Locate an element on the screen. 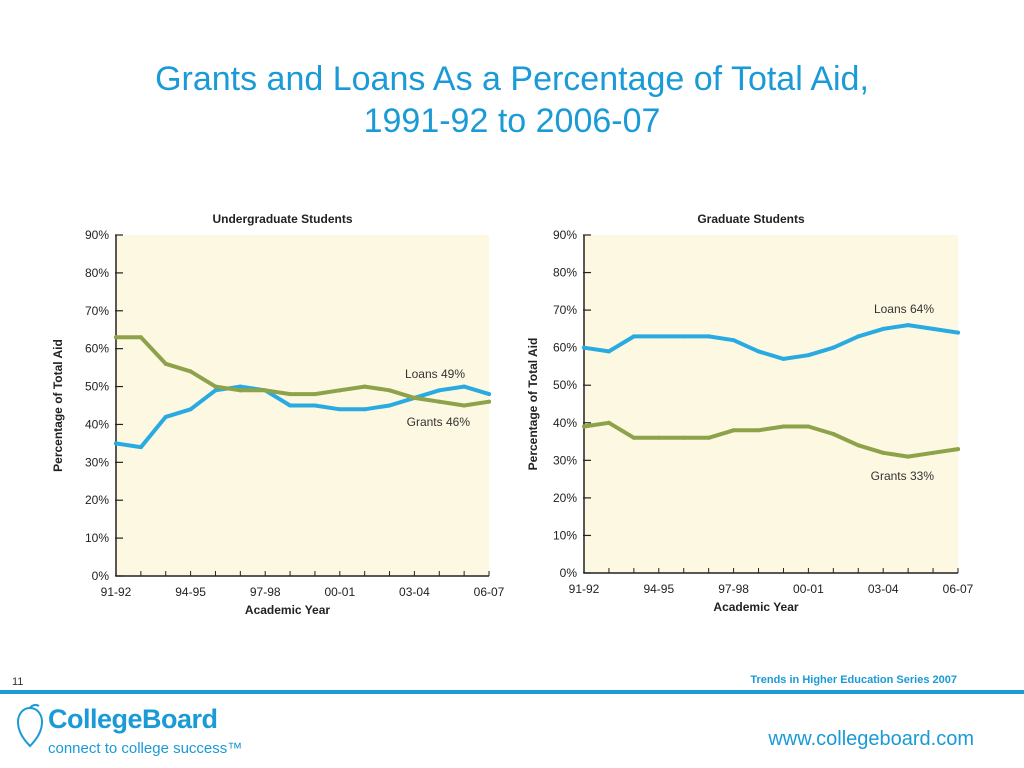 The image size is (1024, 768). y-tick-label: 30% is located at coordinates (565, 460).